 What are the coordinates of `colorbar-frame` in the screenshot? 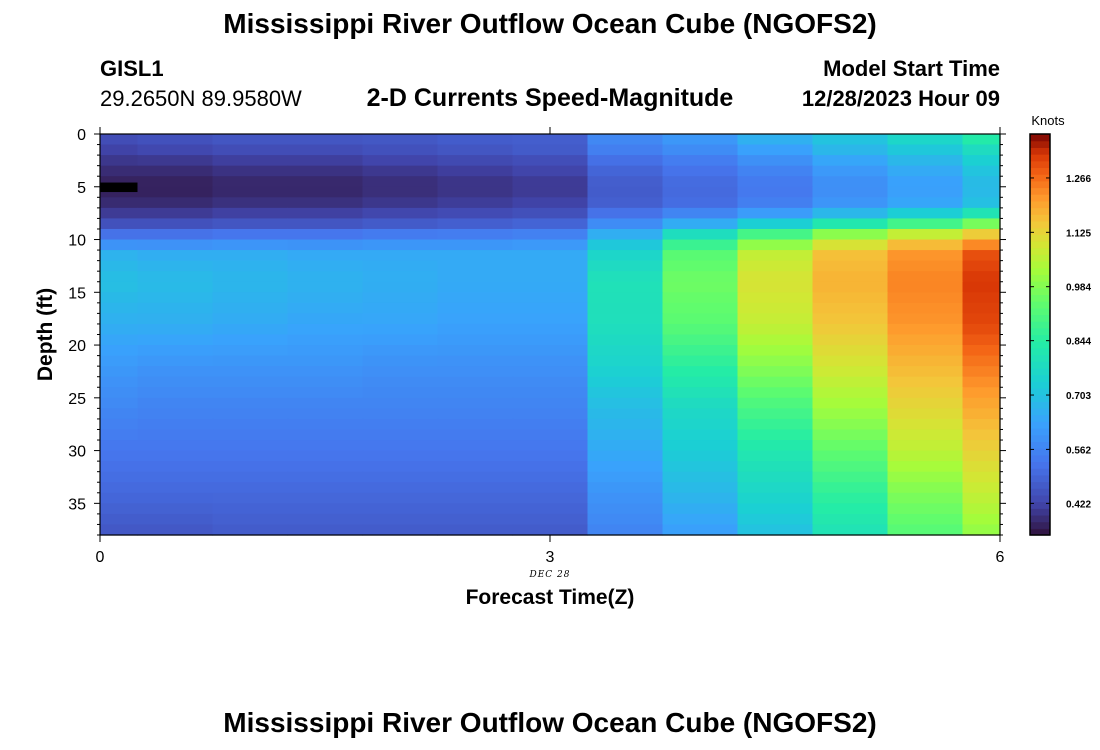 It's located at (1040, 334).